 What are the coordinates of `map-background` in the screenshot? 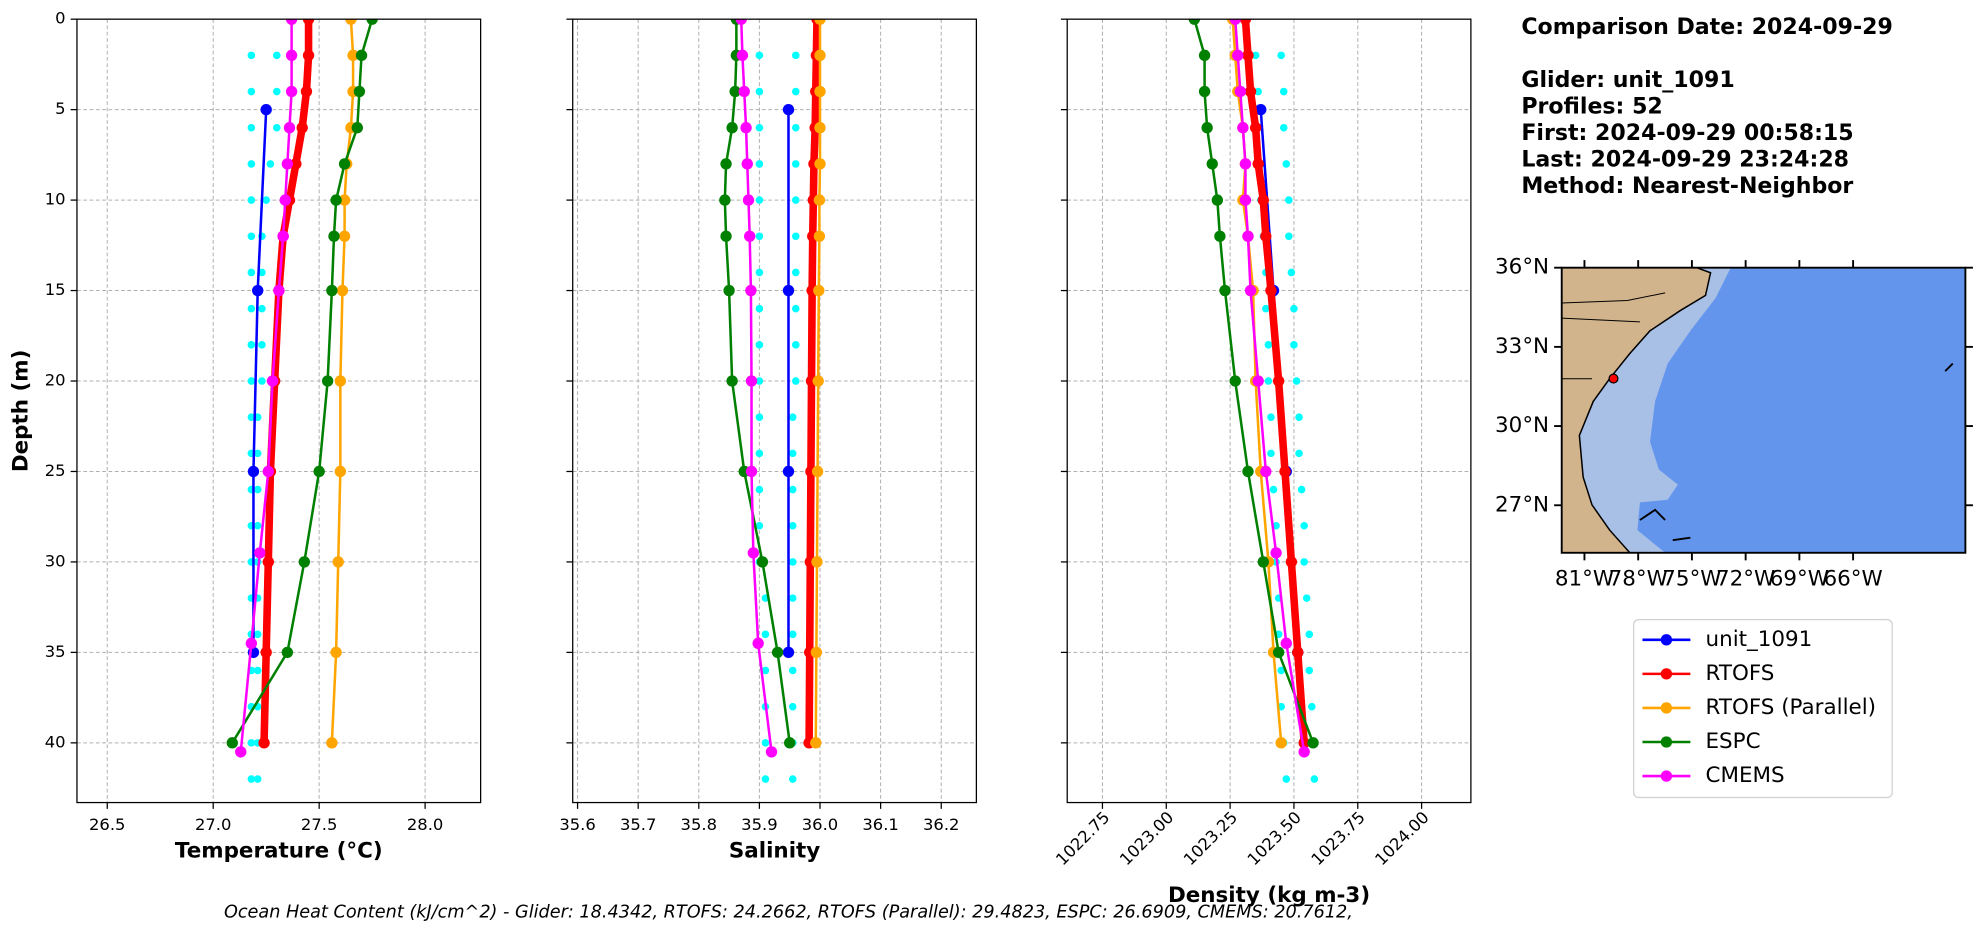 It's located at (1763, 410).